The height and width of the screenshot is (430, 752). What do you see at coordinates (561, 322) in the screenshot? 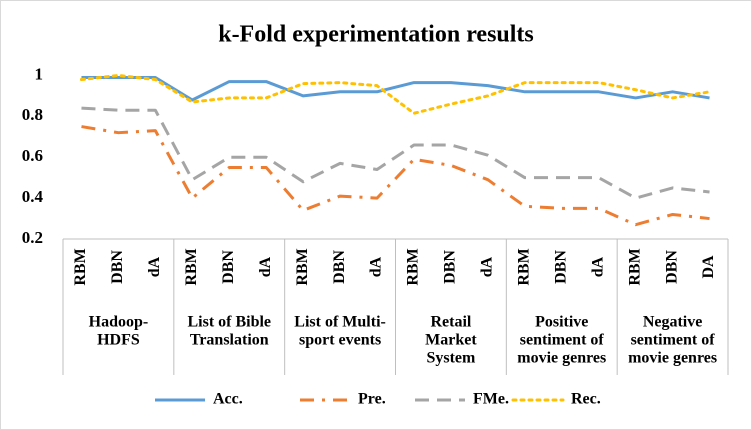
I see `group-label: Positive` at bounding box center [561, 322].